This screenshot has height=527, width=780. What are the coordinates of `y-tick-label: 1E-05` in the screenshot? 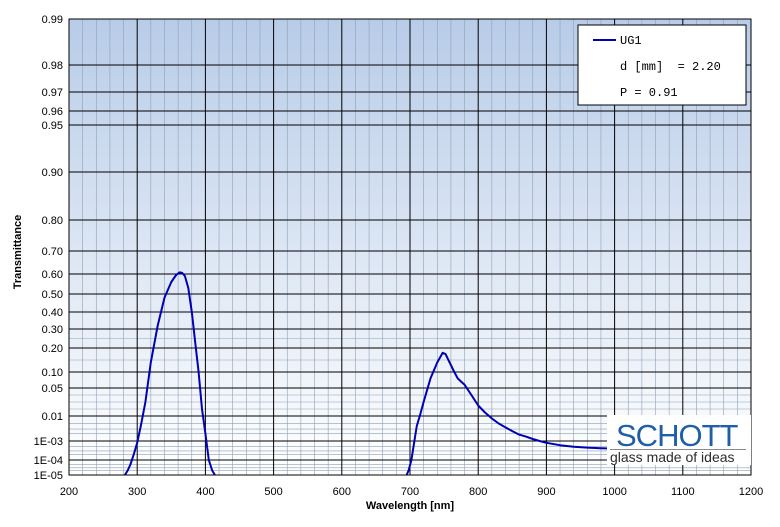 It's located at (48, 476).